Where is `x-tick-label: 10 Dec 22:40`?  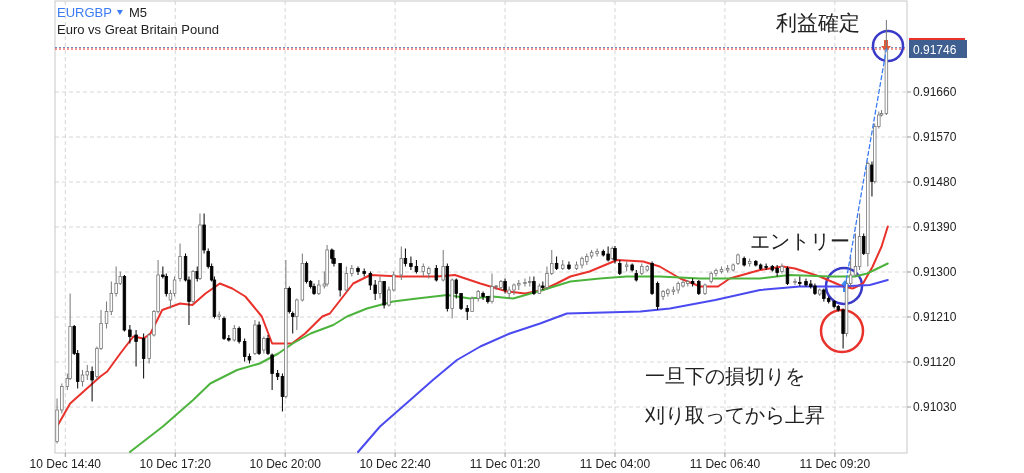
x-tick-label: 10 Dec 22:40 is located at coordinates (395, 464).